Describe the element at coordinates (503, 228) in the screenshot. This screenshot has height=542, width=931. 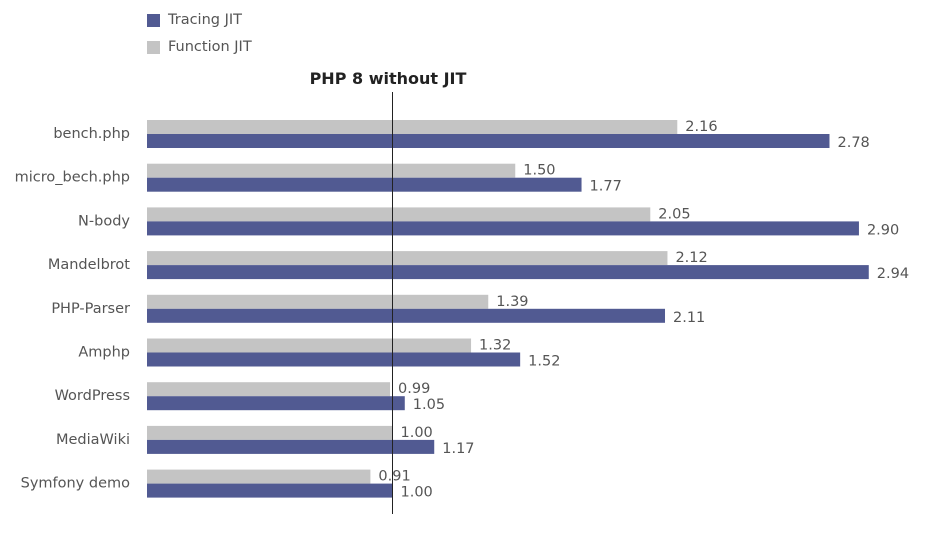
I see `bar-tracing-jit-n-body` at that location.